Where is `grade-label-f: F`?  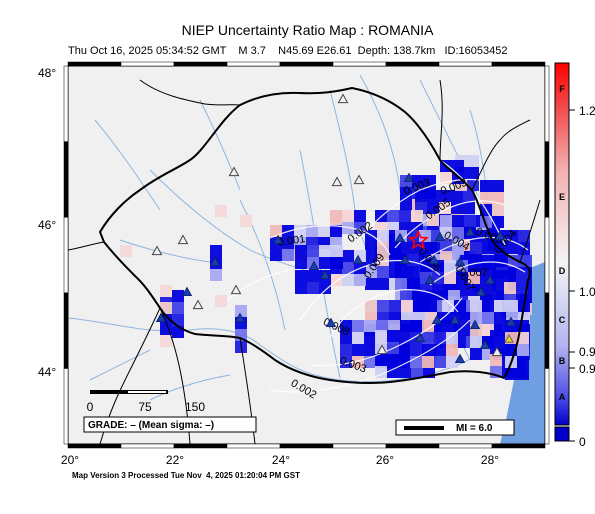 grade-label-f: F is located at coordinates (562, 89).